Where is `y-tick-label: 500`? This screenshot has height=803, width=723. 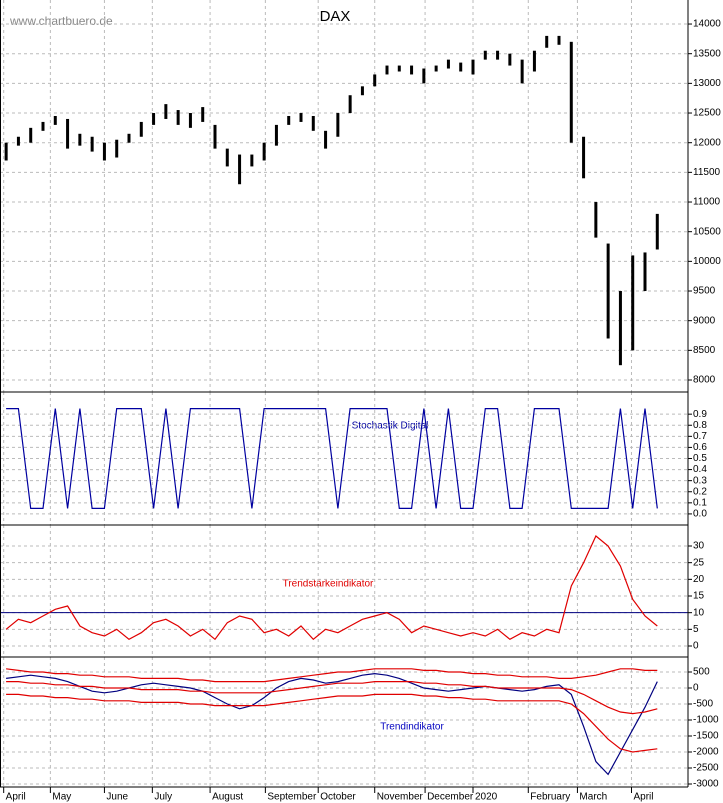 y-tick-label: 500 is located at coordinates (701, 672).